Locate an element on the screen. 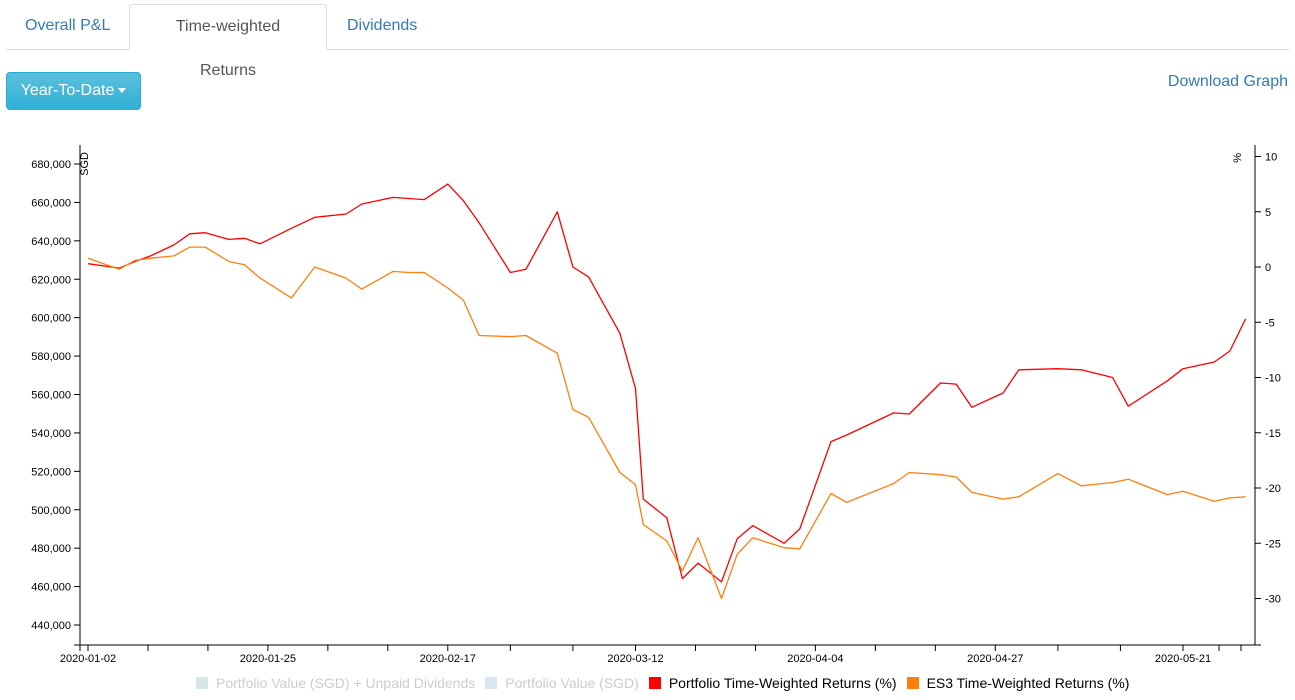  svg-text: -30 is located at coordinates (1273, 600).